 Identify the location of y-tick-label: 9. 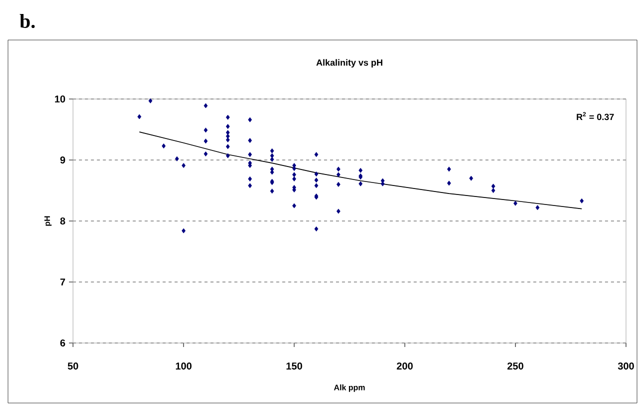
(63, 160).